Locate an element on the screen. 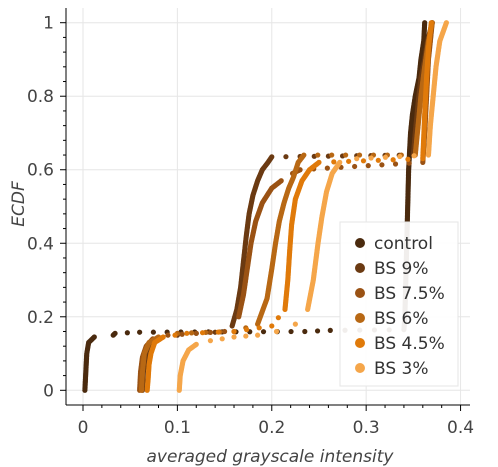 This screenshot has width=498, height=467. legend-label: BS 3% is located at coordinates (401, 369).